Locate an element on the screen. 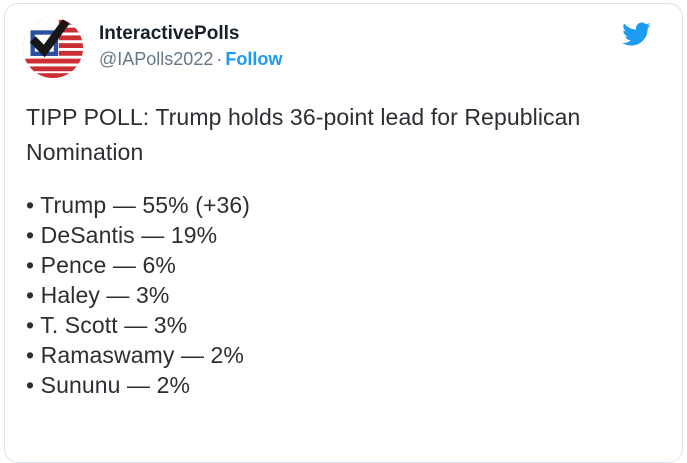  tweet-header: InteractivePolls @IAPolls2022 · Follow is located at coordinates (343, 48).